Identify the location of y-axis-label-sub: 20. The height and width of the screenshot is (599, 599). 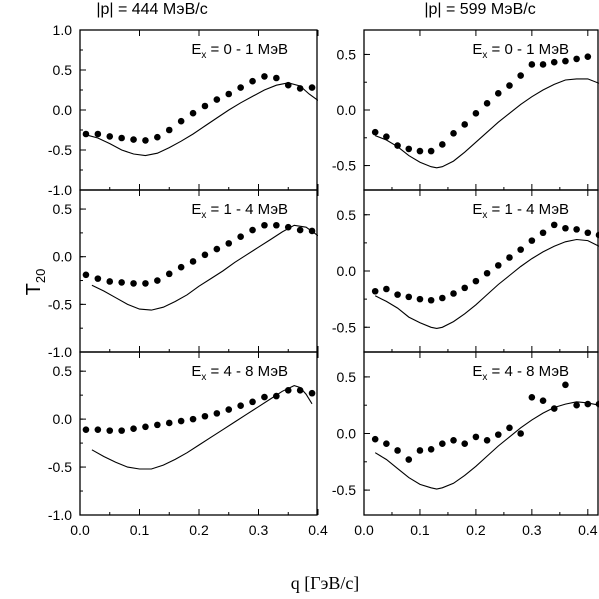
(40, 276).